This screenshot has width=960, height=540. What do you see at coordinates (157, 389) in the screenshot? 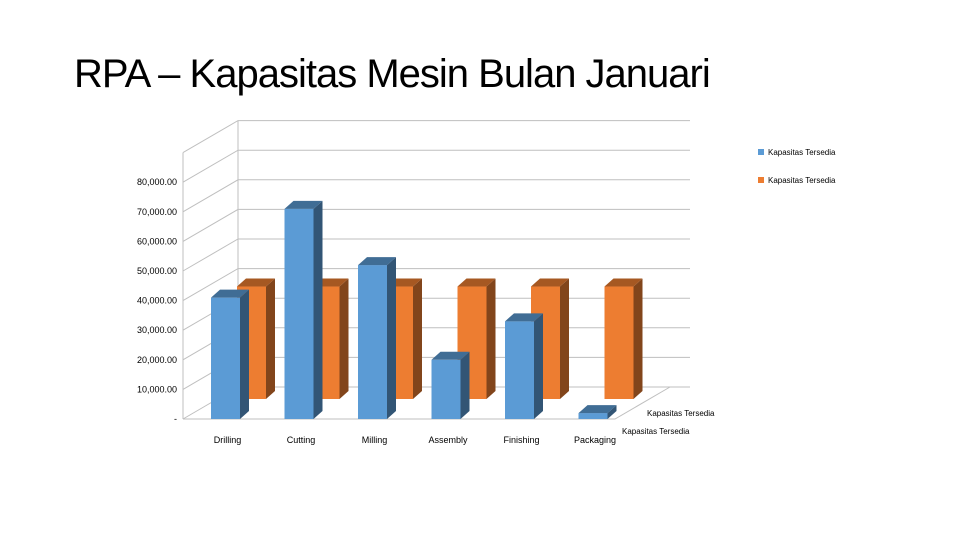
I see `y-tick-label: 10,000.00` at bounding box center [157, 389].